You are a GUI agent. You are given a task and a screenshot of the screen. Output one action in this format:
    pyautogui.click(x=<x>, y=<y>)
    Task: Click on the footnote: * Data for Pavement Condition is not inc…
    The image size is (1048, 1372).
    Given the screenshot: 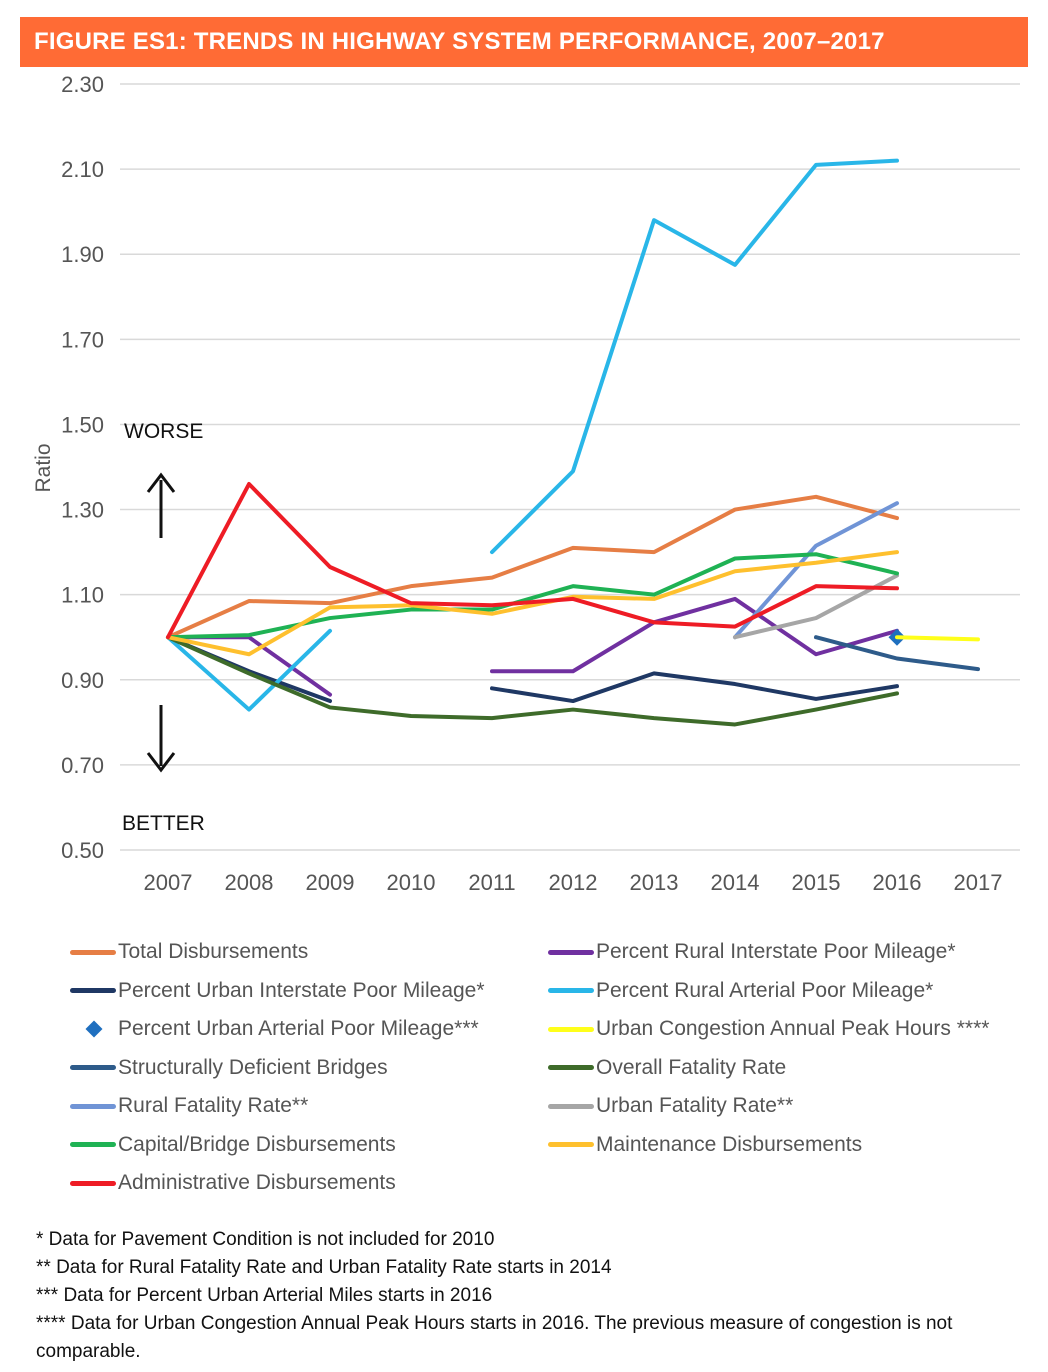 What is the action you would take?
    pyautogui.click(x=265, y=1239)
    